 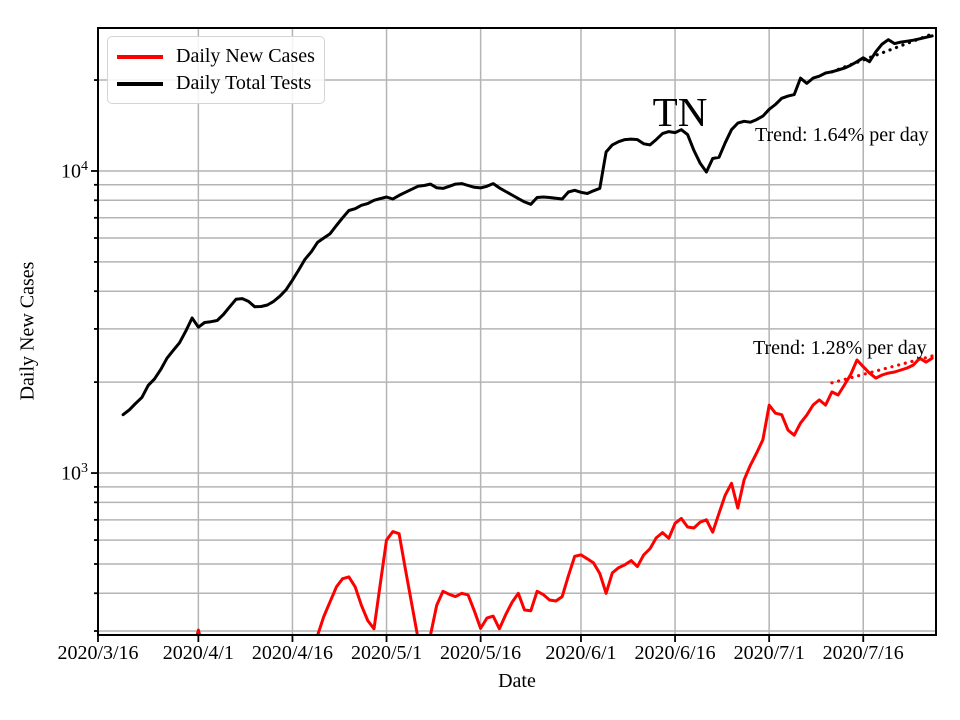 What do you see at coordinates (292, 653) in the screenshot?
I see `x-tick-label: 2020/4/16` at bounding box center [292, 653].